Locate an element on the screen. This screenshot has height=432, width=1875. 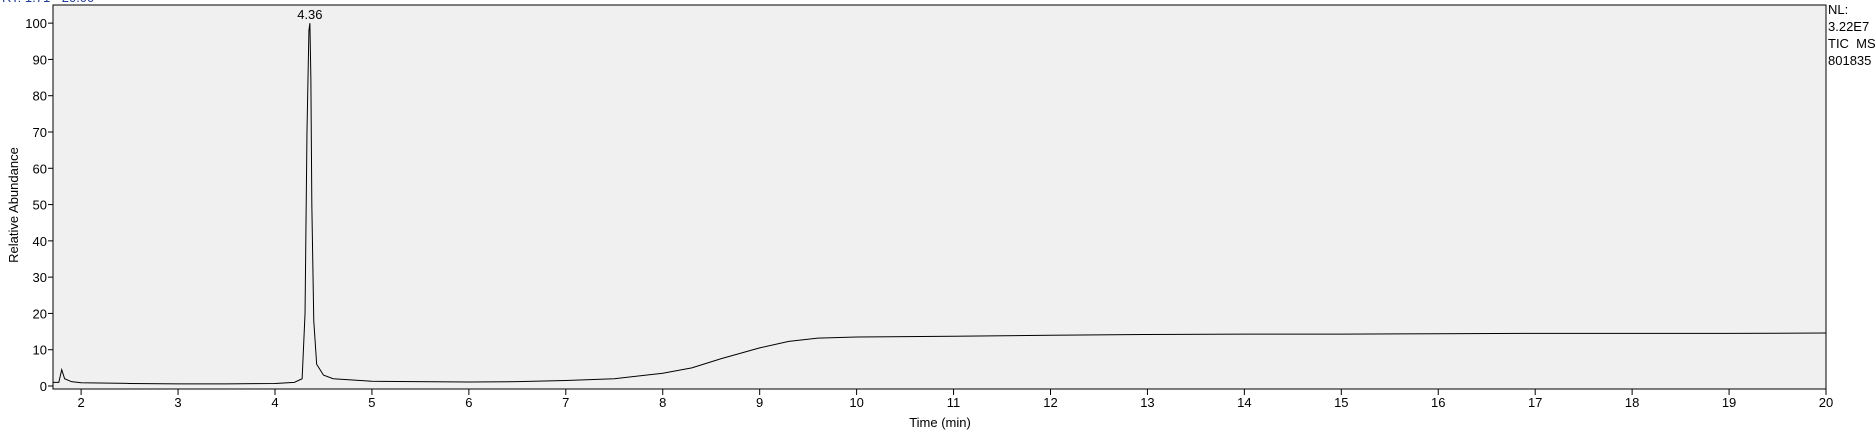
range-header: RT: 1.71 - 20.00 is located at coordinates (48, 2).